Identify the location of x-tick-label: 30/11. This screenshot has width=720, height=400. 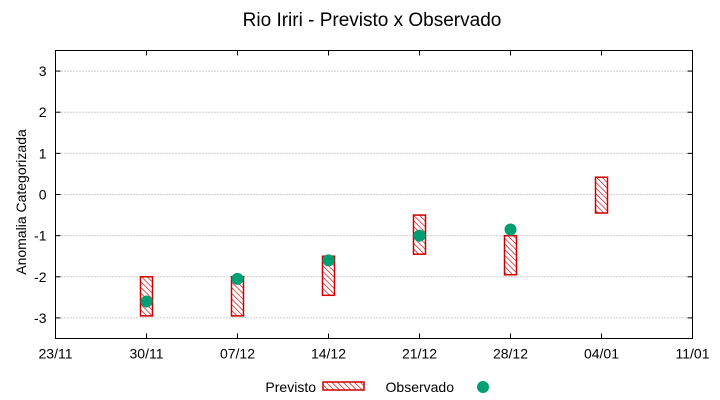
(147, 354).